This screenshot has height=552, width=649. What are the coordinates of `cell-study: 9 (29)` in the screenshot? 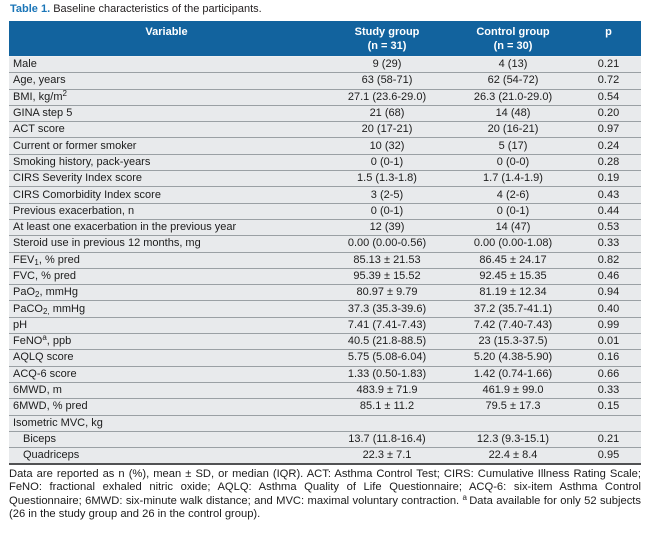 It's located at (387, 64).